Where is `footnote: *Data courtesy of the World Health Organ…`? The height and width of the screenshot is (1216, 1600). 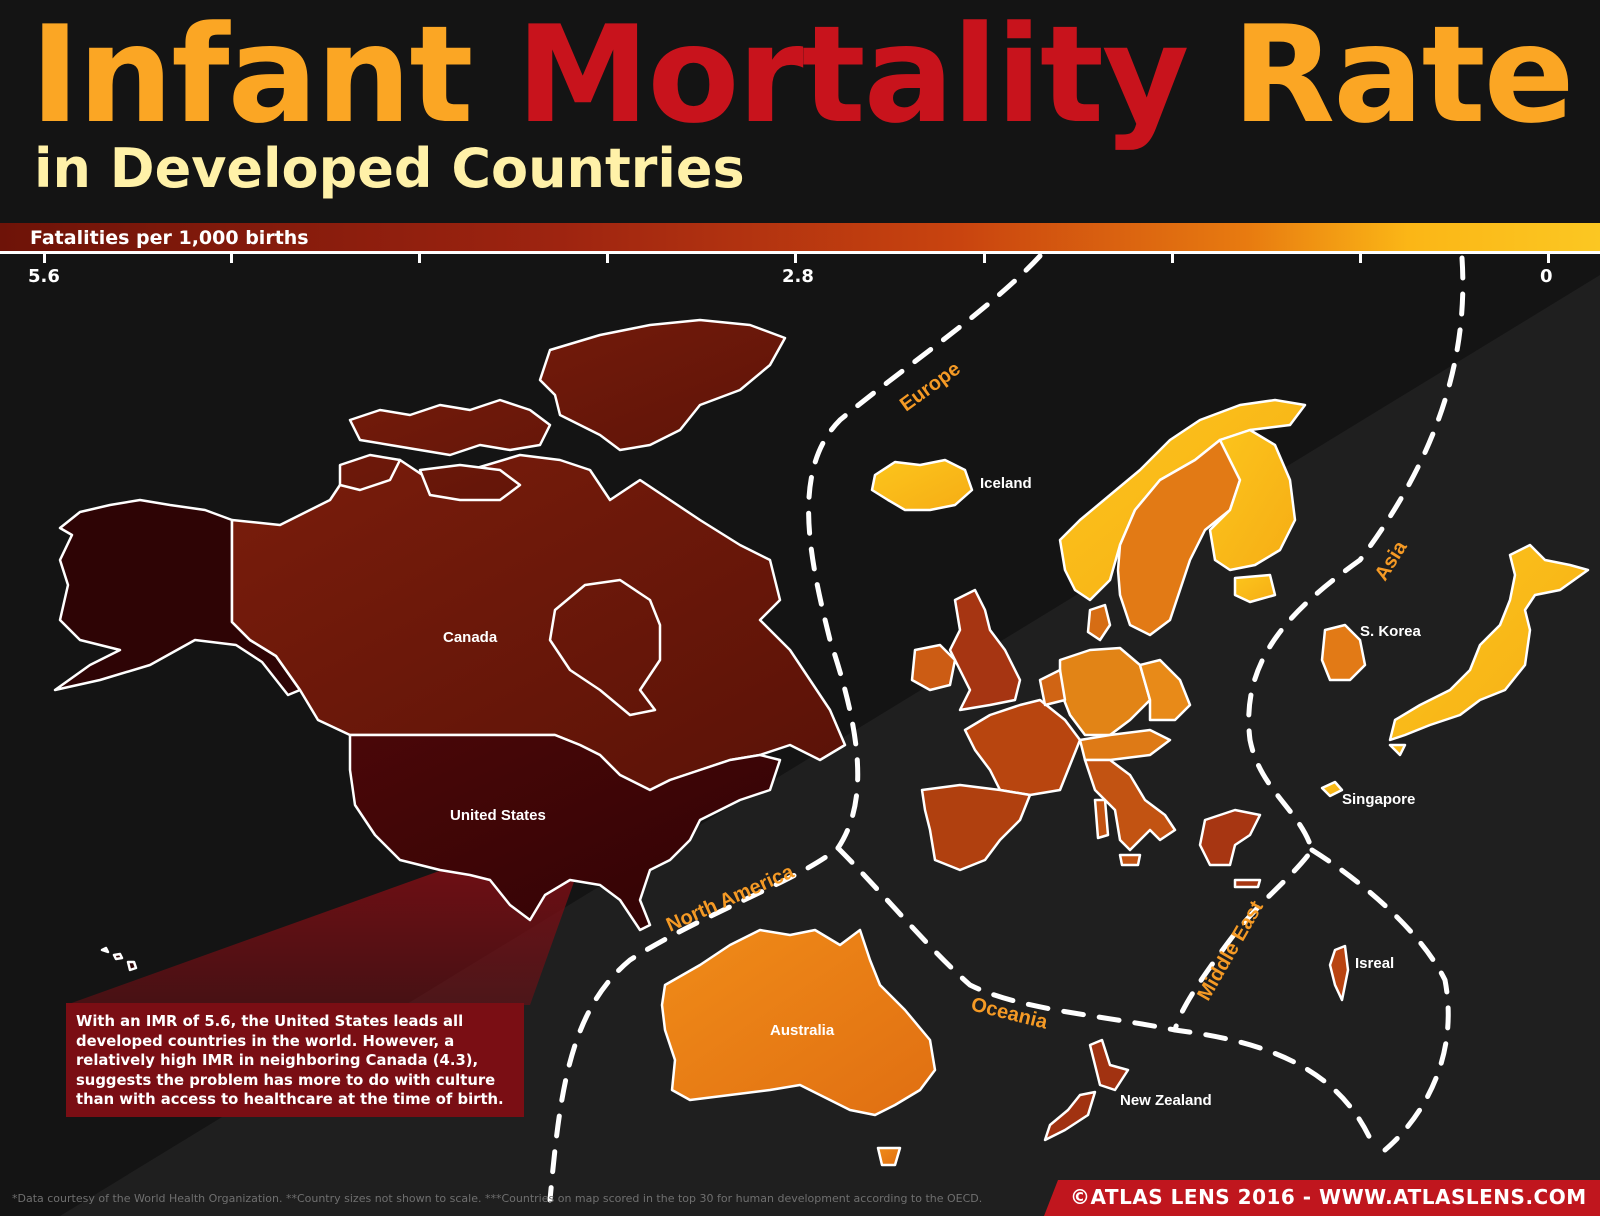 footnote: *Data courtesy of the World Health Organ… is located at coordinates (497, 1198).